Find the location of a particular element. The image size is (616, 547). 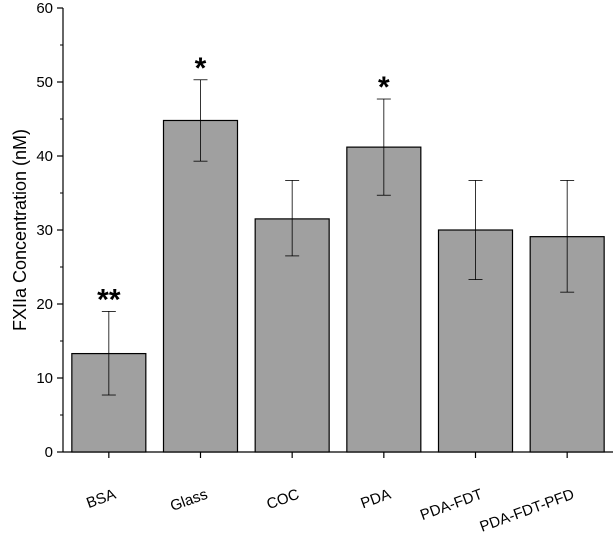

x-tick-label: PDA-FDT is located at coordinates (451, 505).